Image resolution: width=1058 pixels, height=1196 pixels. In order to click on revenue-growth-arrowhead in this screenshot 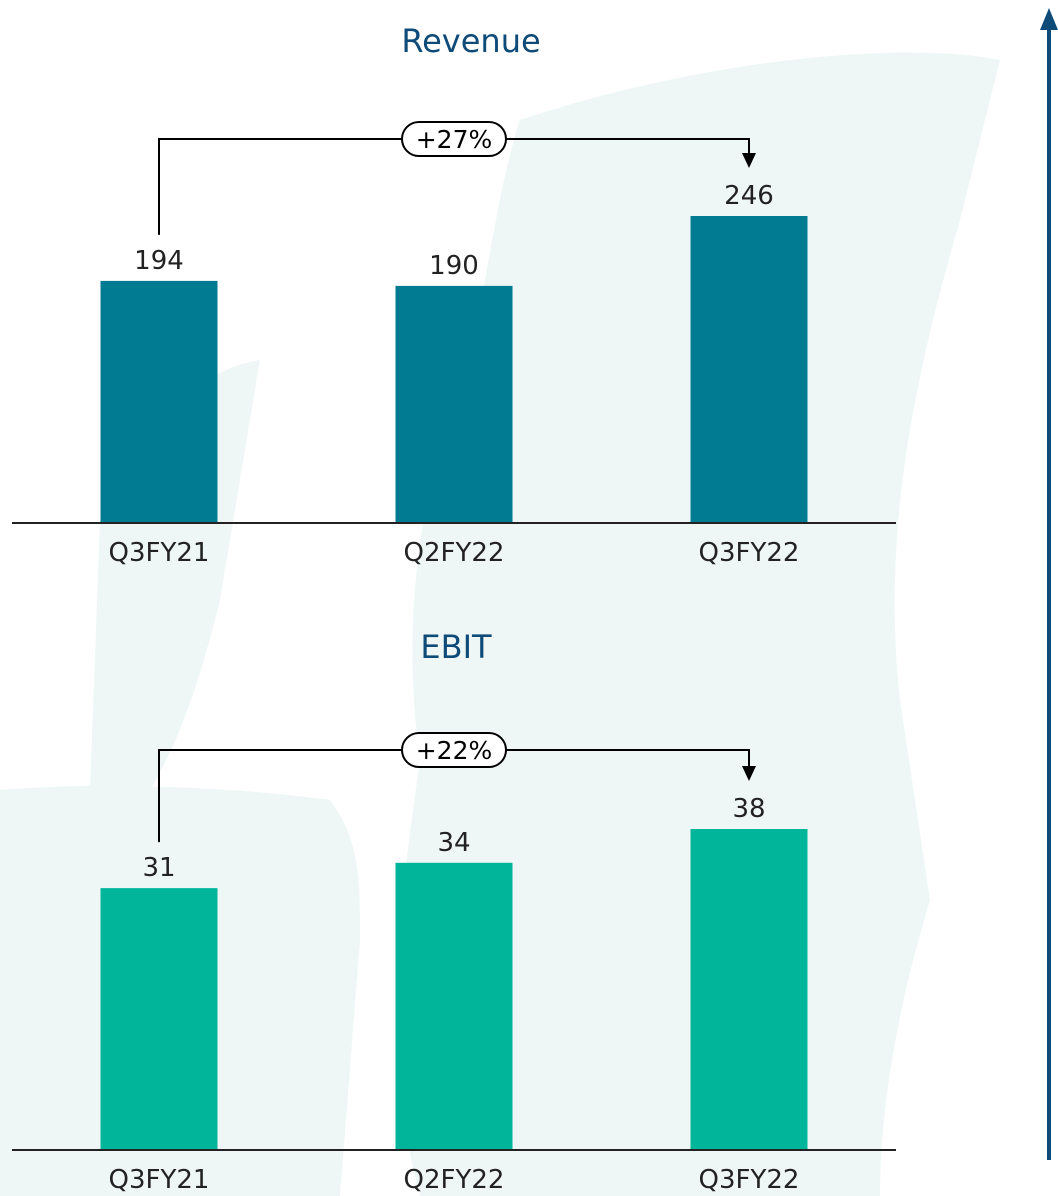, I will do `click(749, 160)`.